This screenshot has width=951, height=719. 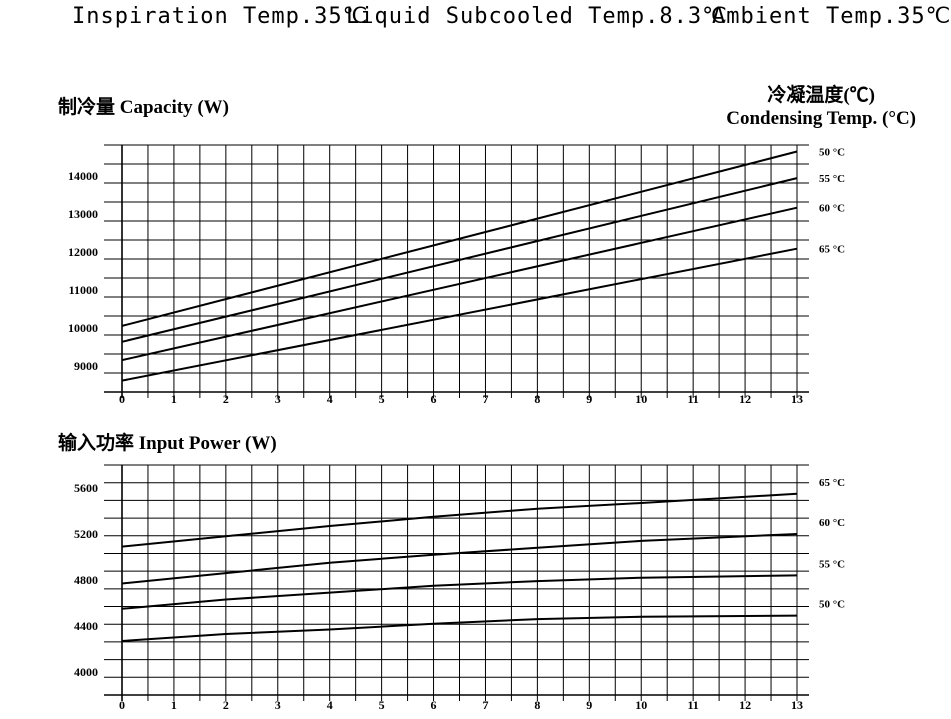 I want to click on power-x-tick-label: 9, so click(x=589, y=705).